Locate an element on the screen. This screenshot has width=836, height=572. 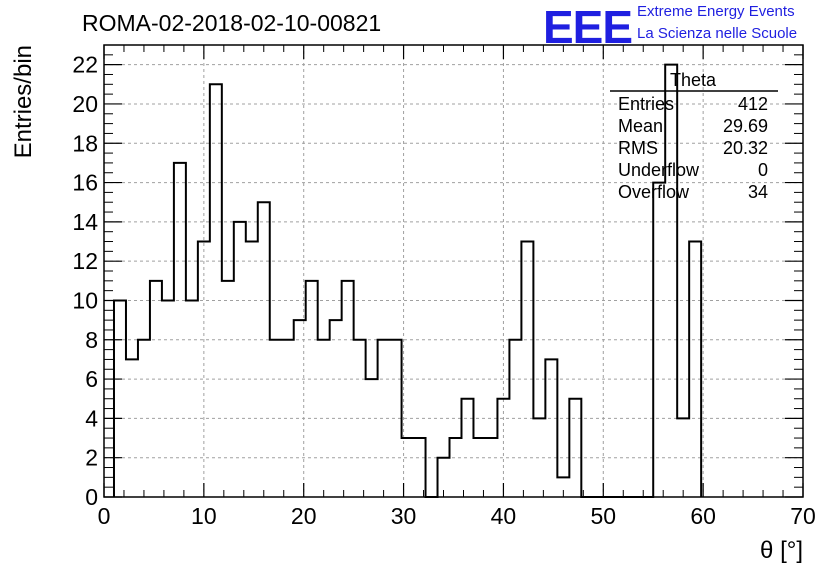
stats-value: 412 is located at coordinates (753, 104).